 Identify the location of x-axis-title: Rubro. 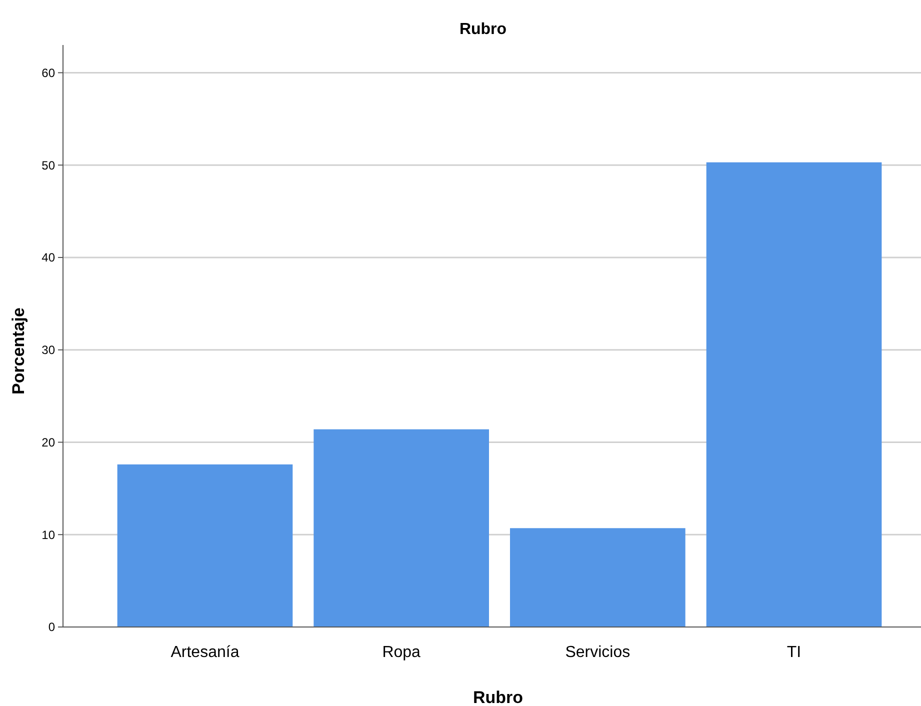
(498, 697).